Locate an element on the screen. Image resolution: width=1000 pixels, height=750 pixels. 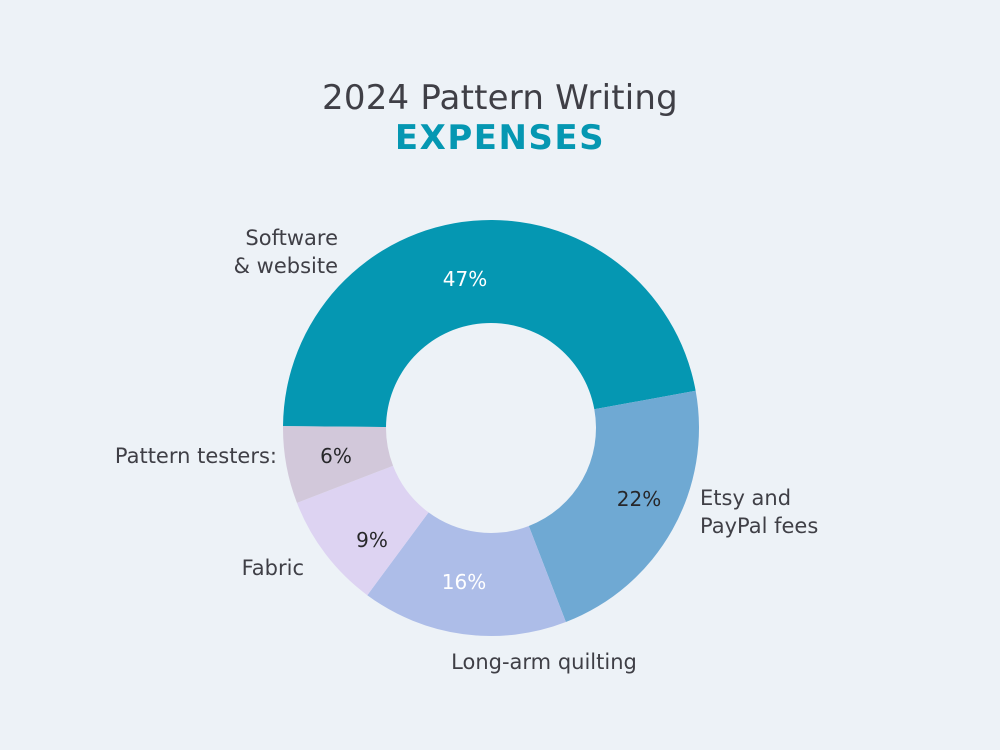
slice-software-website is located at coordinates (489, 324).